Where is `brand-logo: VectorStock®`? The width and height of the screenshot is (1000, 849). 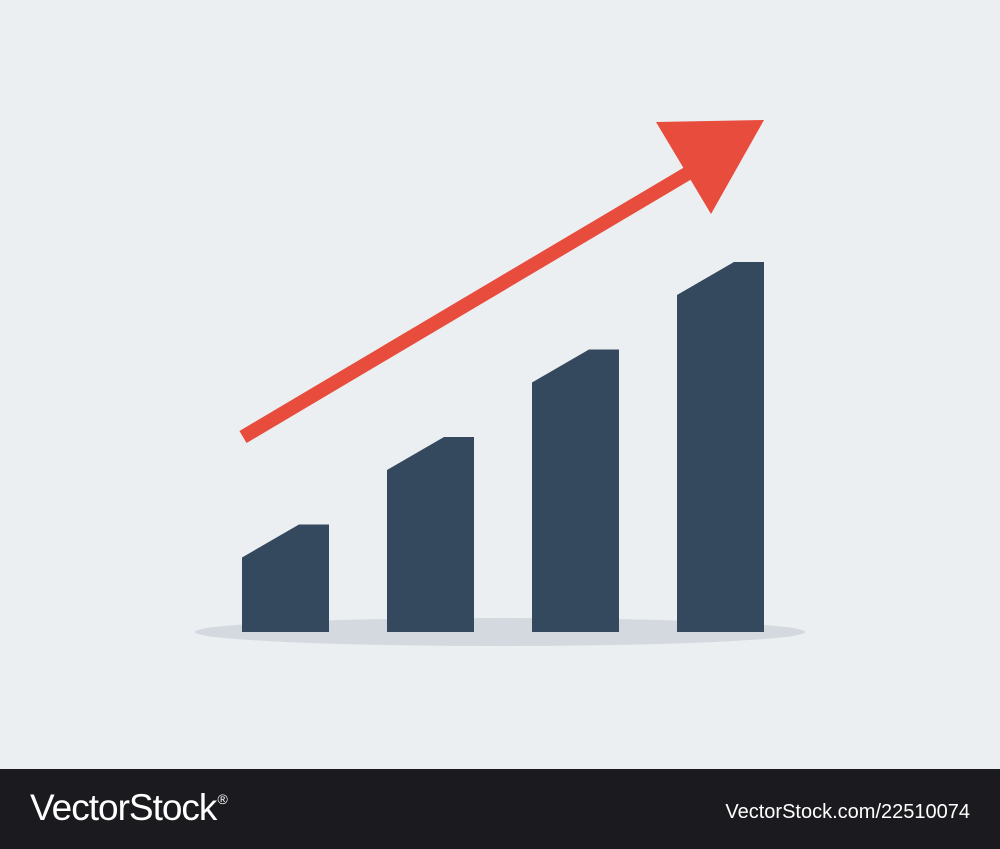 brand-logo: VectorStock® is located at coordinates (129, 808).